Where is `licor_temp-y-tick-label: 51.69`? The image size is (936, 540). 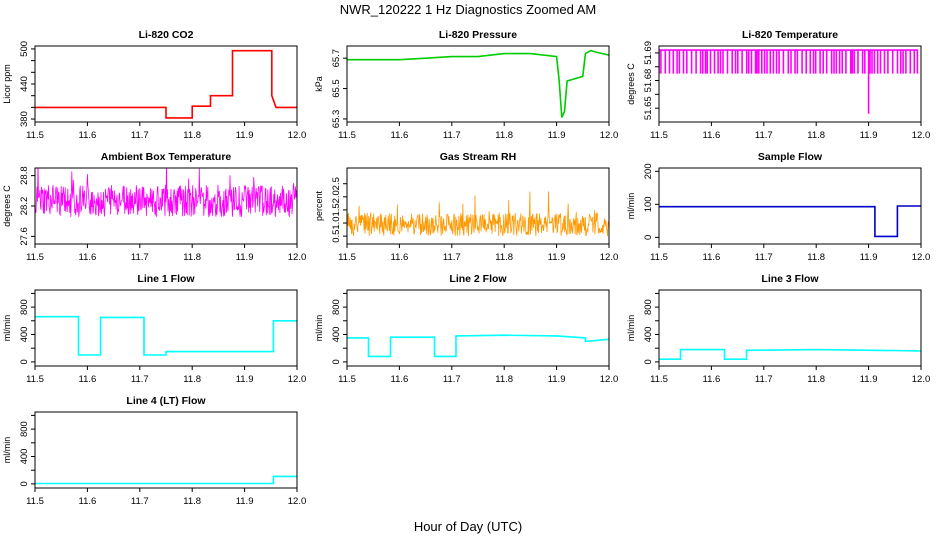
licor_temp-y-tick-label: 51.69 is located at coordinates (648, 53).